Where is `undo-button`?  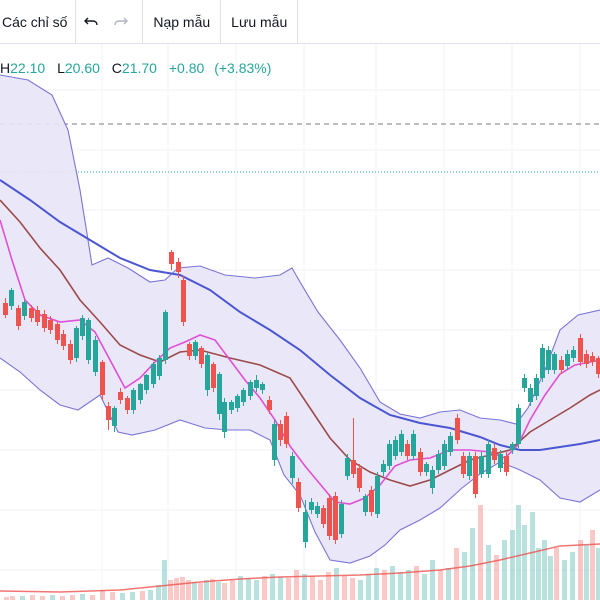 undo-button is located at coordinates (91, 22).